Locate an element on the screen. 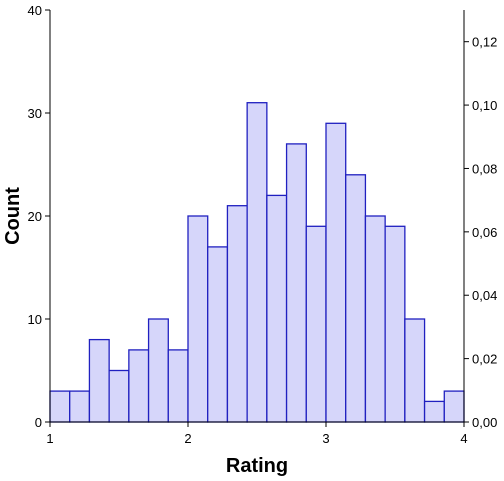 The width and height of the screenshot is (504, 481). right-y-tick-label: 0,02 is located at coordinates (484, 359).